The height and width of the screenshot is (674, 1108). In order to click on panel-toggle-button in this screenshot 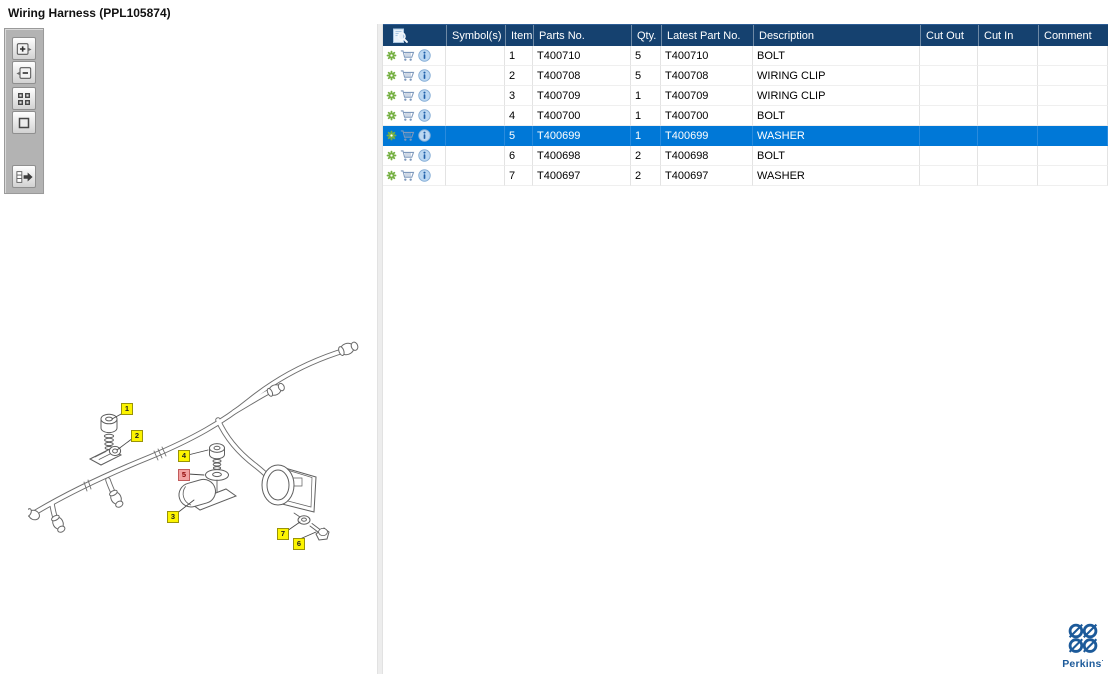, I will do `click(24, 176)`.